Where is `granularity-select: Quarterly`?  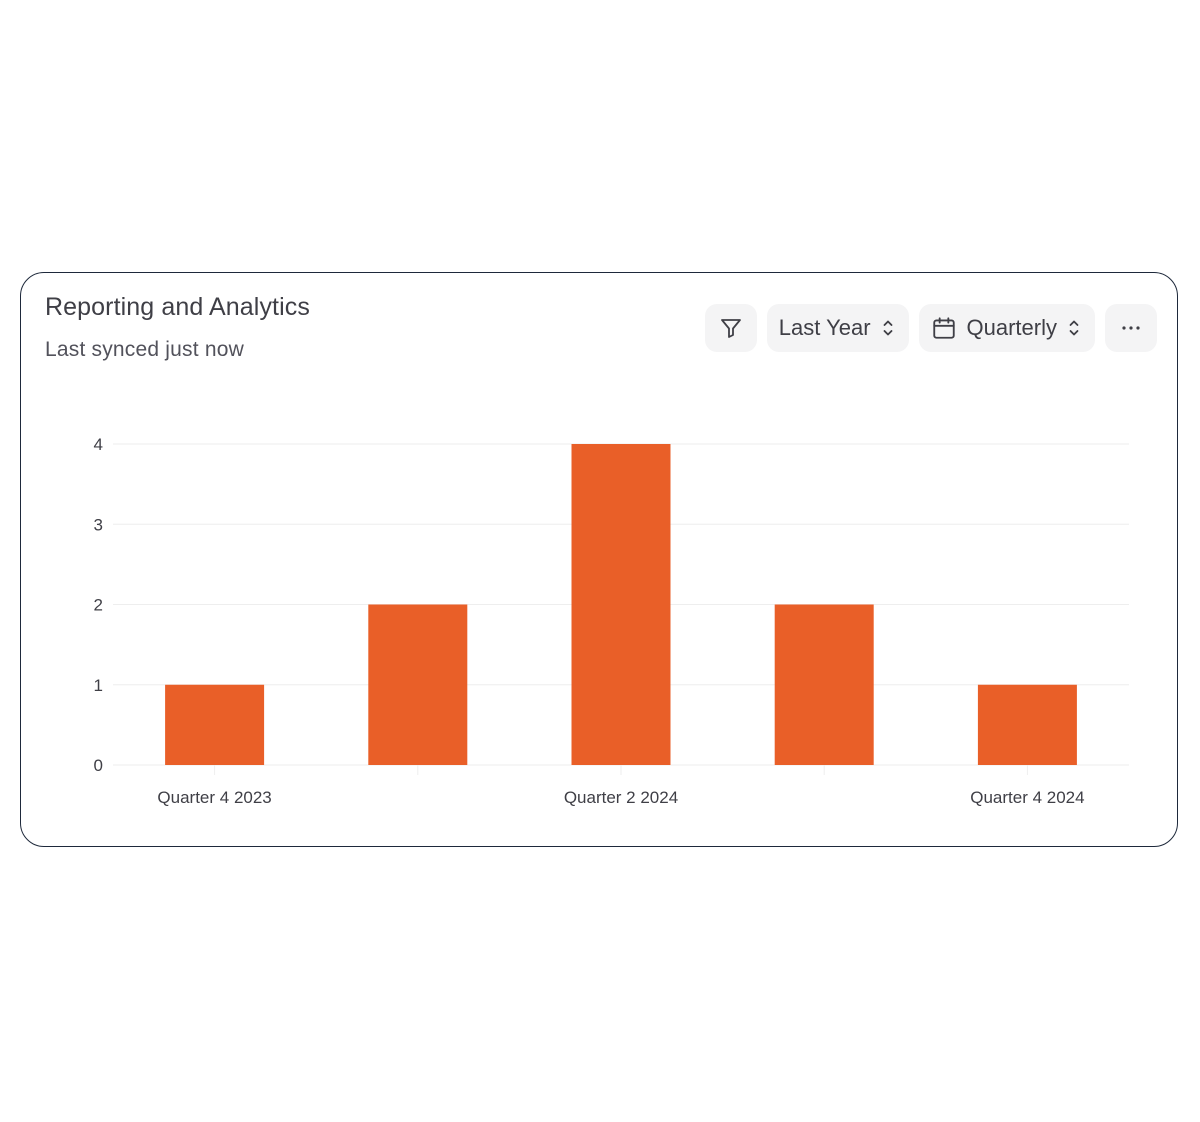 granularity-select: Quarterly is located at coordinates (1006, 328).